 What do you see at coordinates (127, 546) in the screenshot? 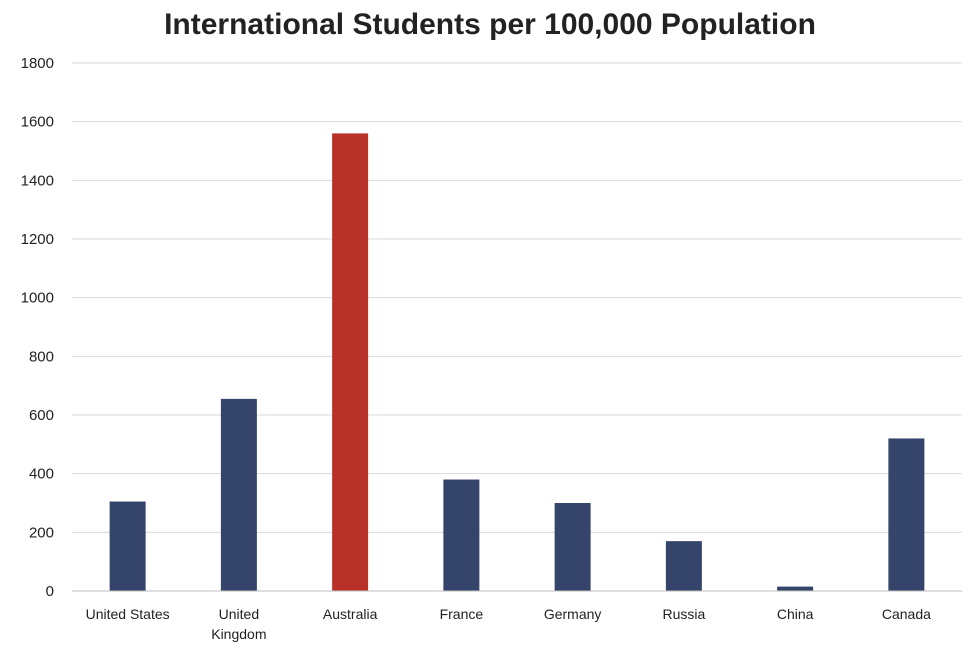
I see `bar-united-states` at bounding box center [127, 546].